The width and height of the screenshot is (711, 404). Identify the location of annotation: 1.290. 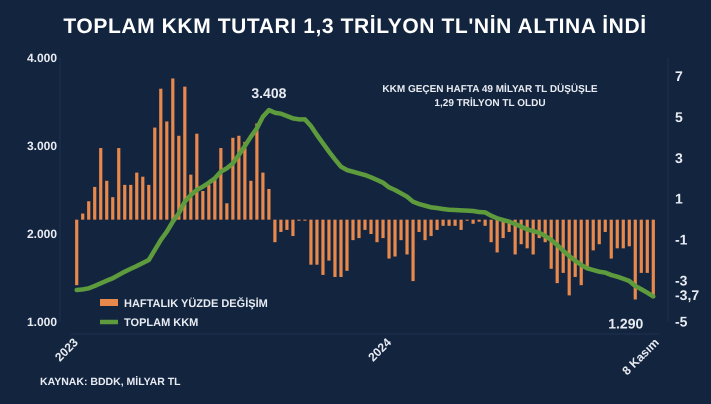
(626, 323).